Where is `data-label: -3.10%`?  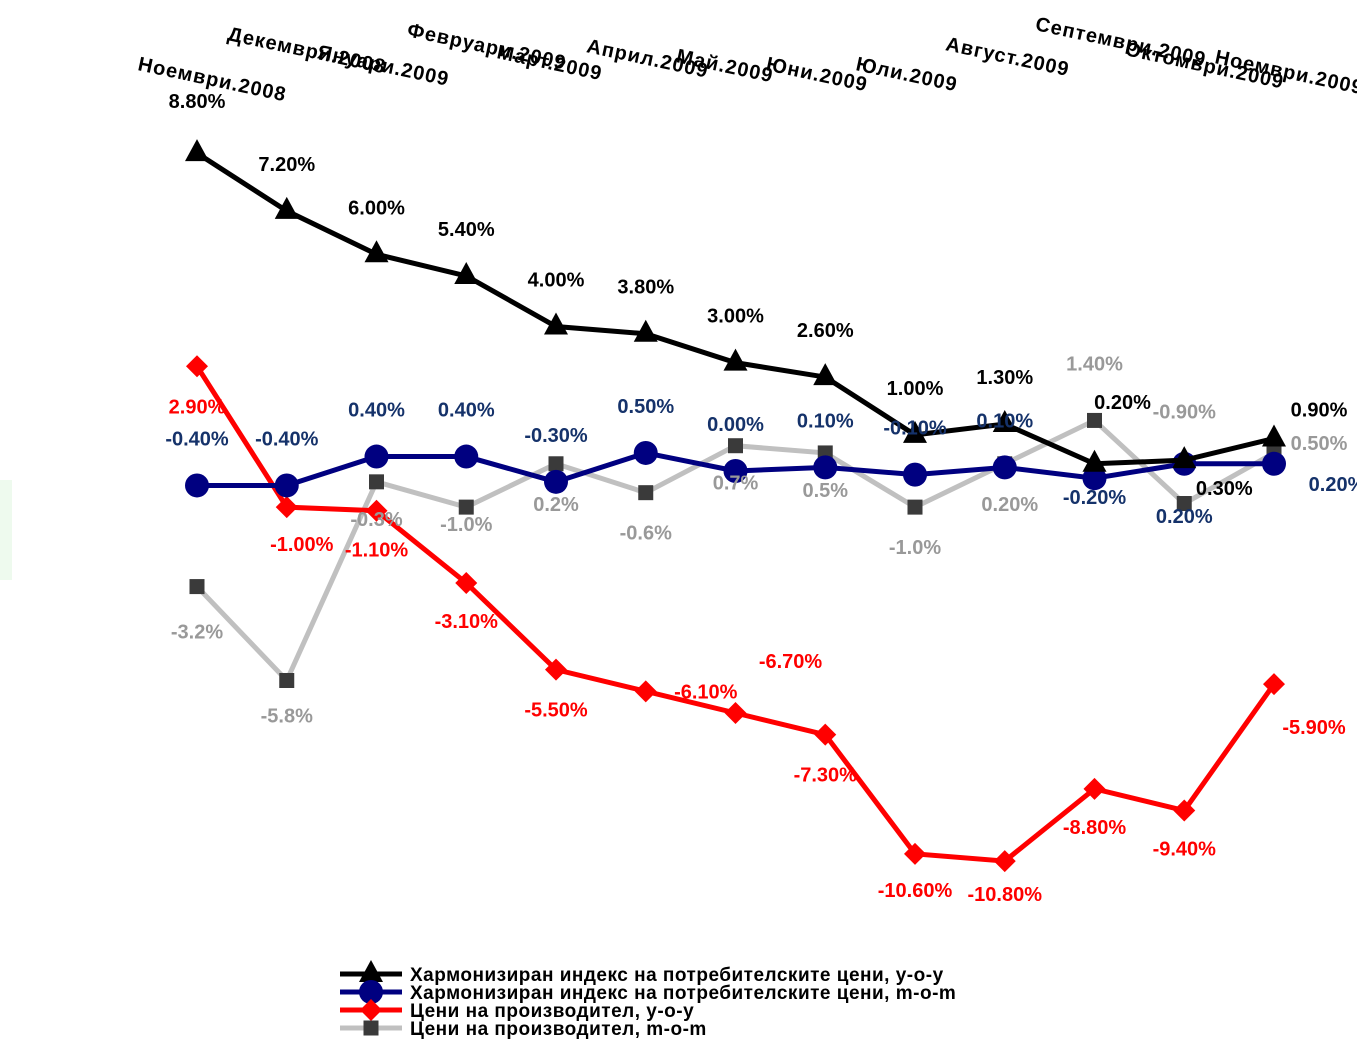 data-label: -3.10% is located at coordinates (467, 622).